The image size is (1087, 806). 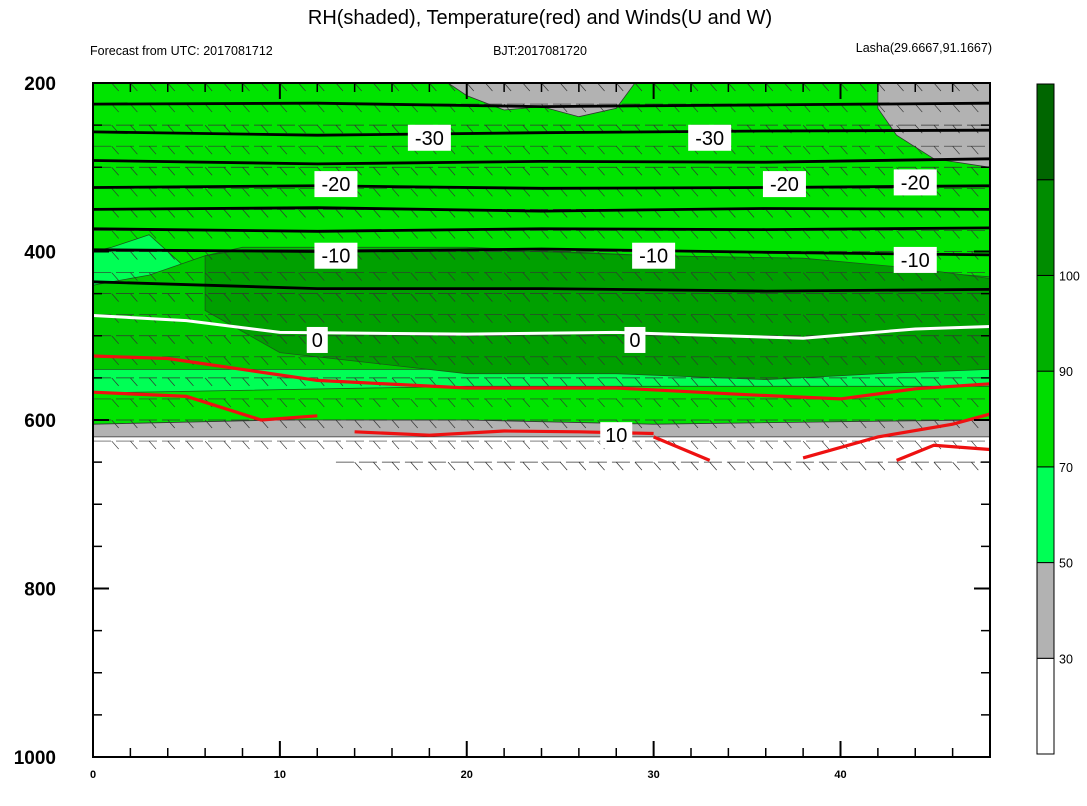 What do you see at coordinates (205, 406) in the screenshot?
I see `red-isotherm` at bounding box center [205, 406].